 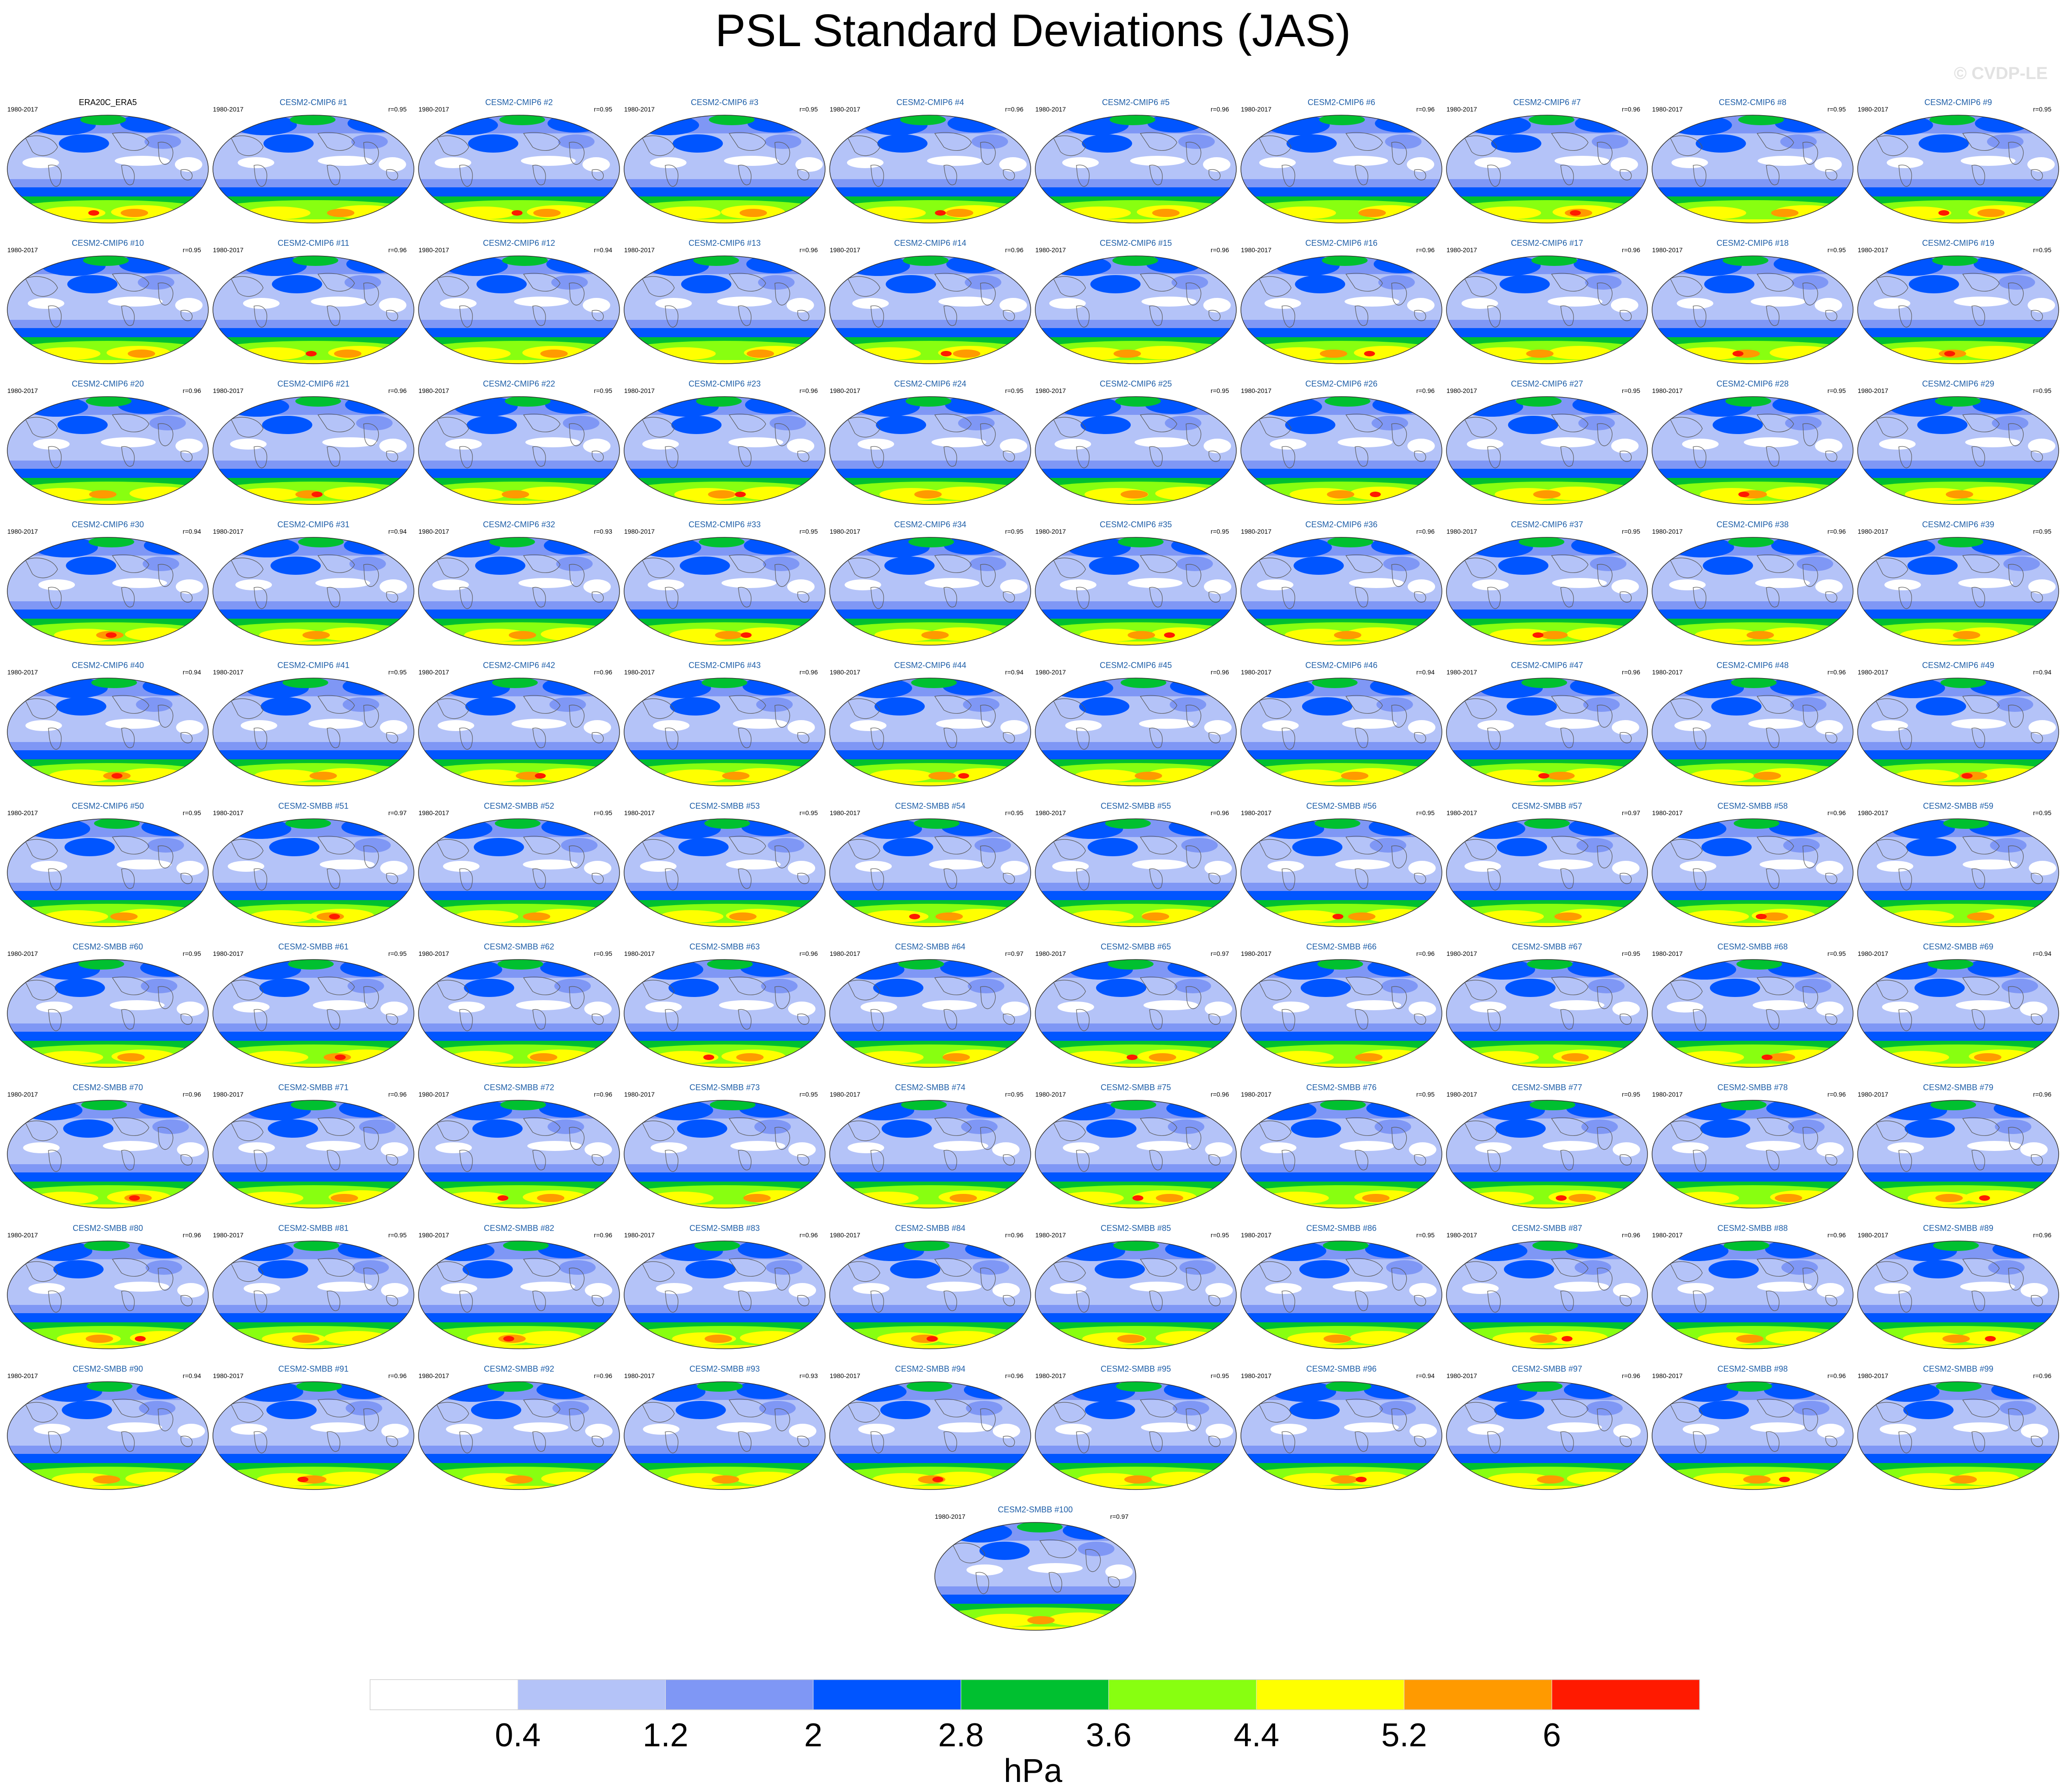 I want to click on panel-title: CESM2-SMBB #84, so click(x=930, y=1229).